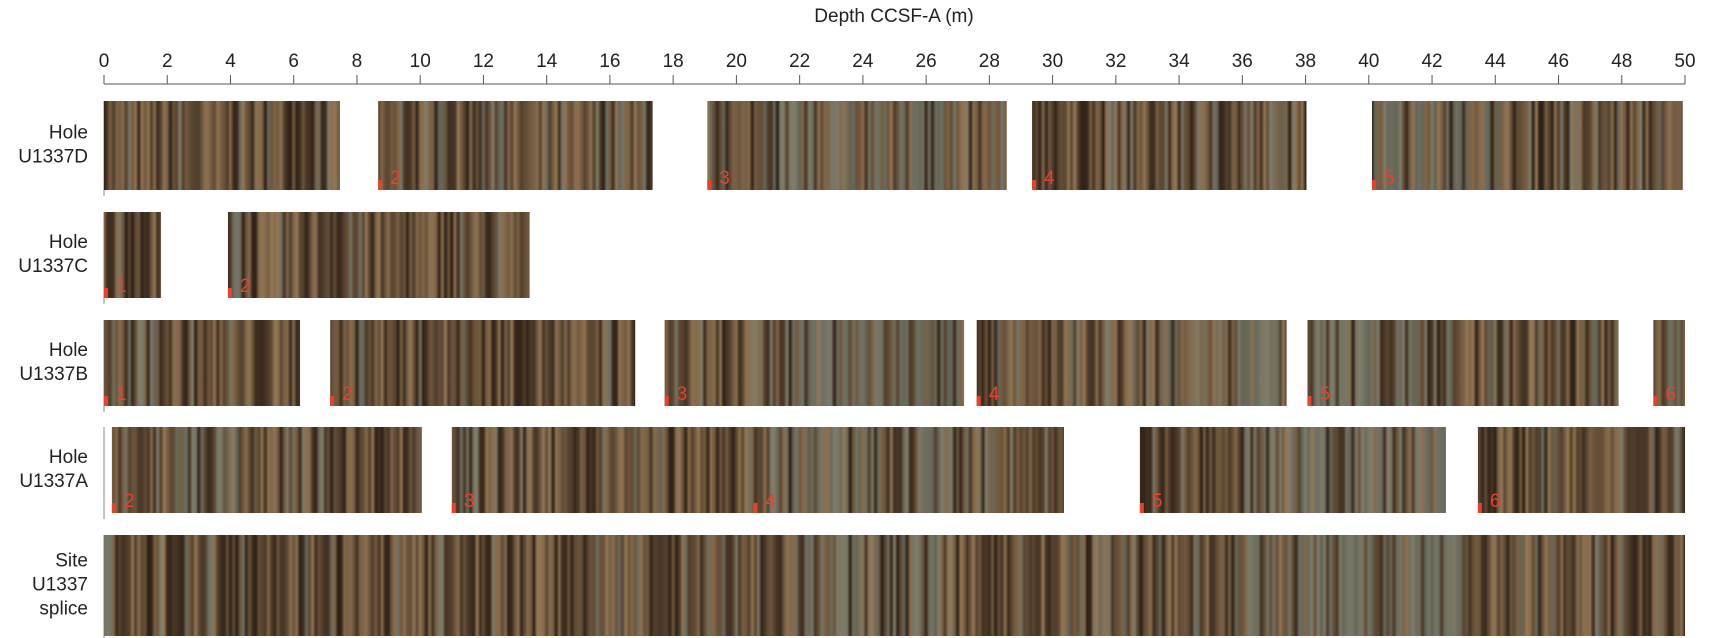 The height and width of the screenshot is (638, 1711). What do you see at coordinates (1305, 61) in the screenshot?
I see `x-tick-label: 38` at bounding box center [1305, 61].